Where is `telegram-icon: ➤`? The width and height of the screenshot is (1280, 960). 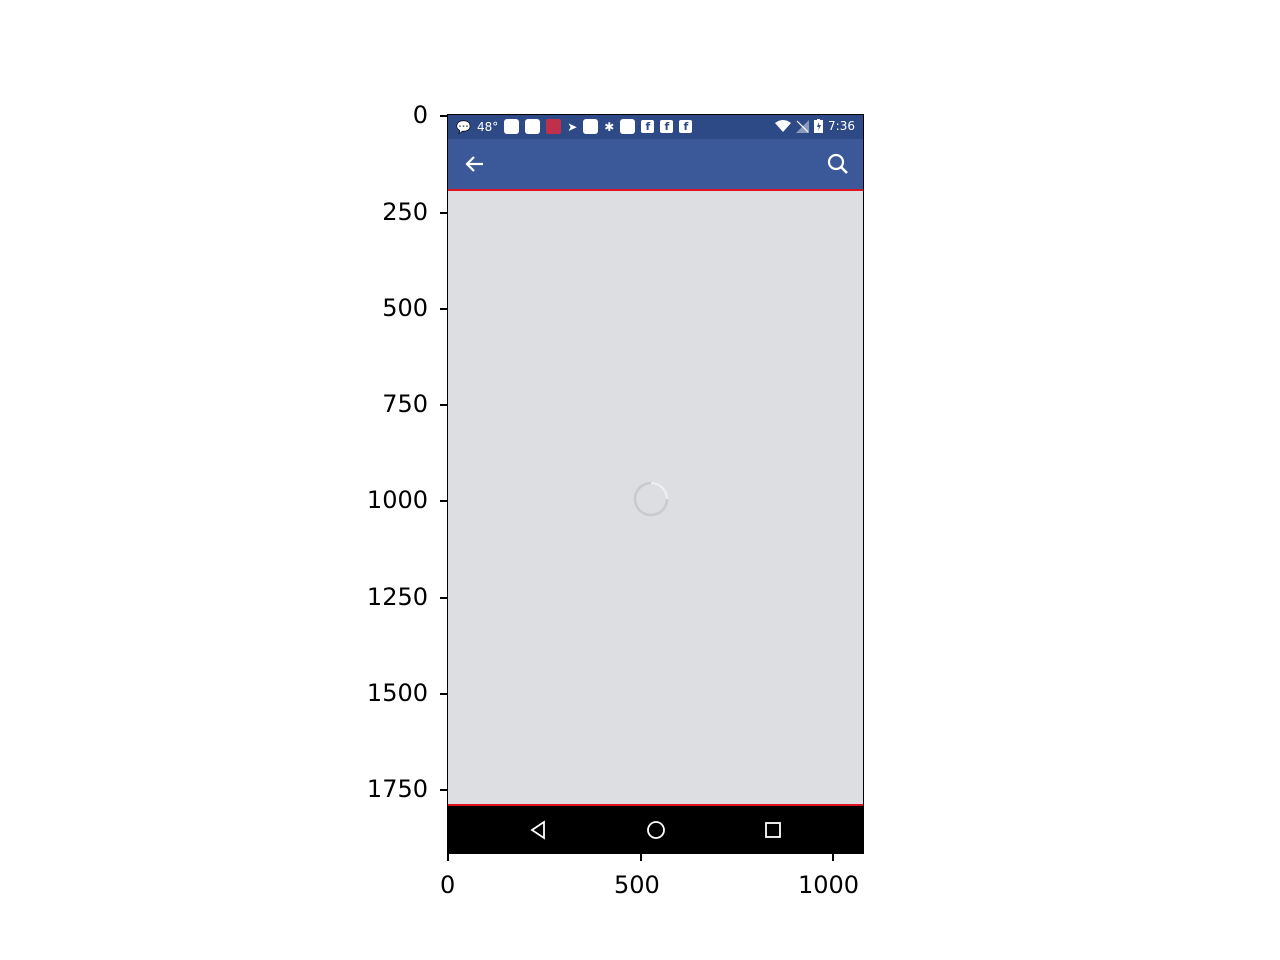
telegram-icon: ➤ is located at coordinates (572, 126).